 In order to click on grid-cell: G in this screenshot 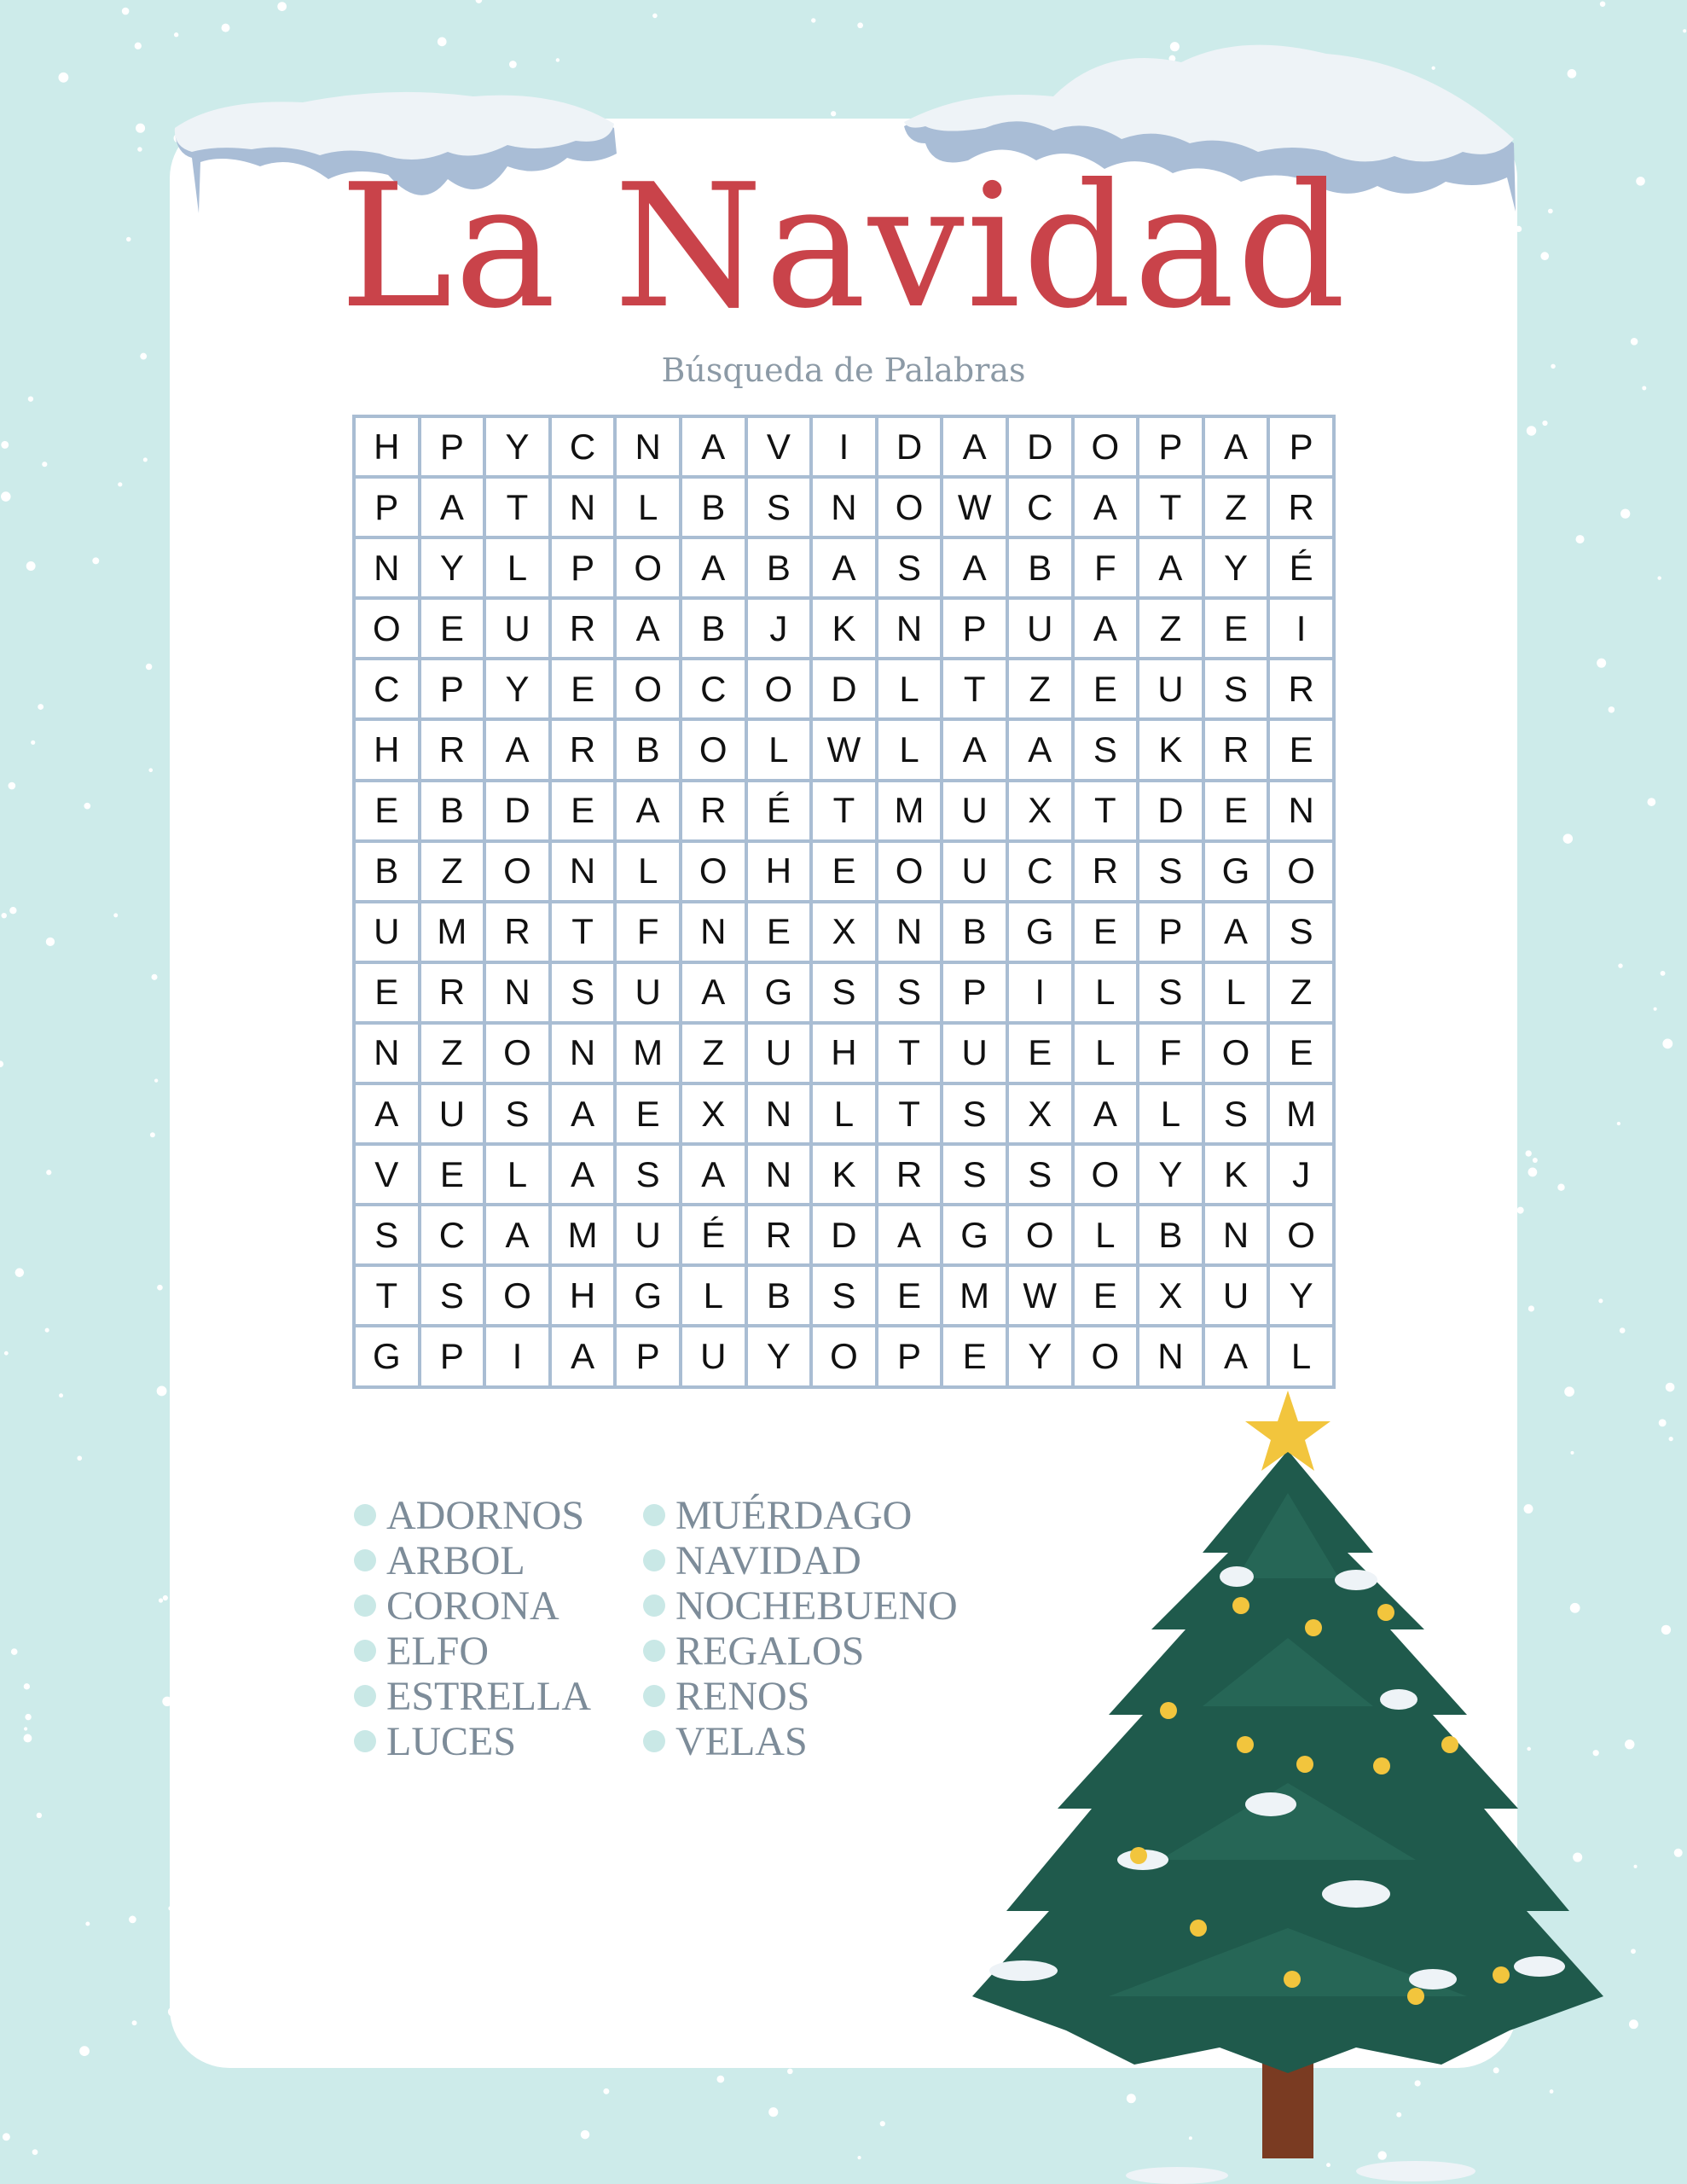, I will do `click(975, 1235)`.